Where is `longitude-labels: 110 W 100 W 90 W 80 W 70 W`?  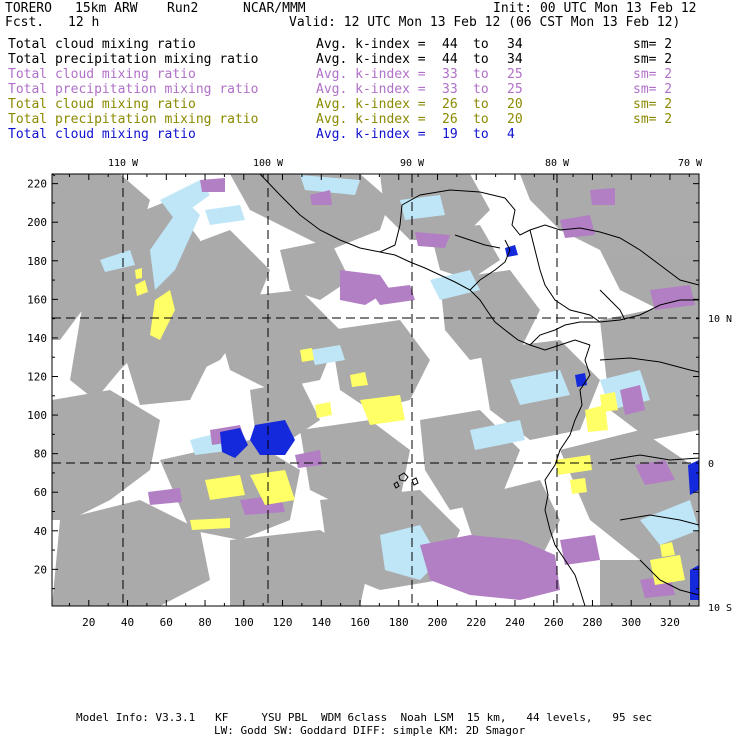
longitude-labels: 110 W 100 W 90 W 80 W 70 W is located at coordinates (405, 163).